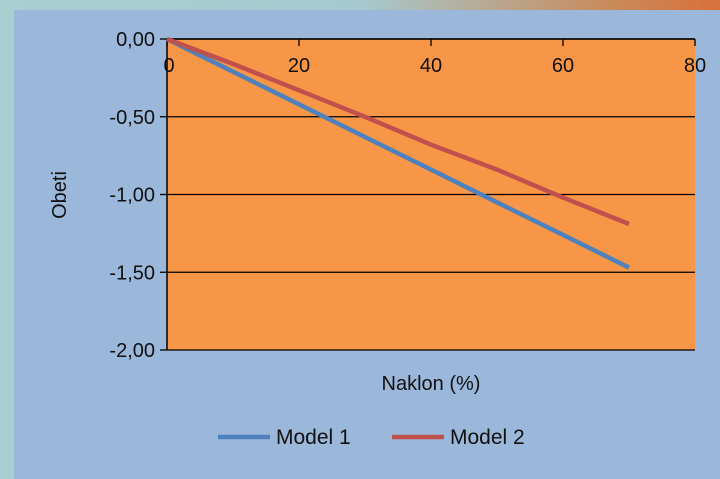 The height and width of the screenshot is (479, 720). Describe the element at coordinates (132, 351) in the screenshot. I see `y-tick-label: -2,00` at that location.